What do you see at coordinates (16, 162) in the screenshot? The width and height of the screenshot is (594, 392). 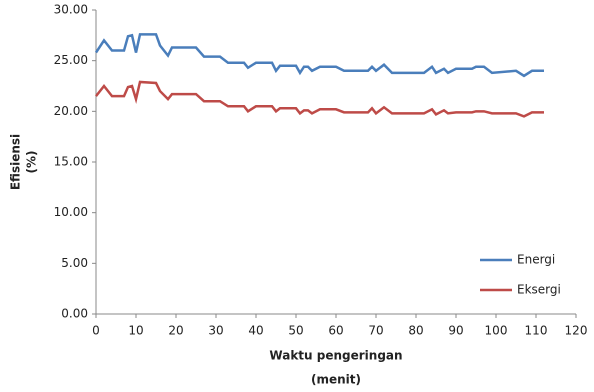 I see `y-axis-label: Efisiensi` at bounding box center [16, 162].